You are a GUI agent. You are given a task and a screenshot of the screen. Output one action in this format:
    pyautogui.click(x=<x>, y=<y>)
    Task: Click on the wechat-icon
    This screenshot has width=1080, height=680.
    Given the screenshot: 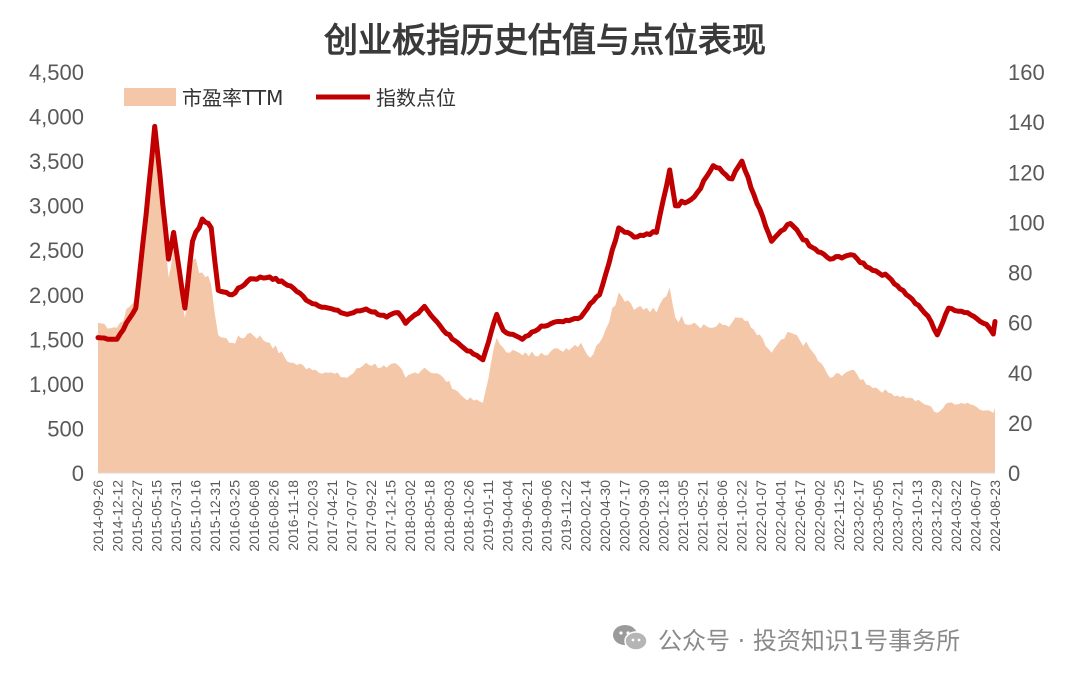 What is the action you would take?
    pyautogui.click(x=630, y=638)
    